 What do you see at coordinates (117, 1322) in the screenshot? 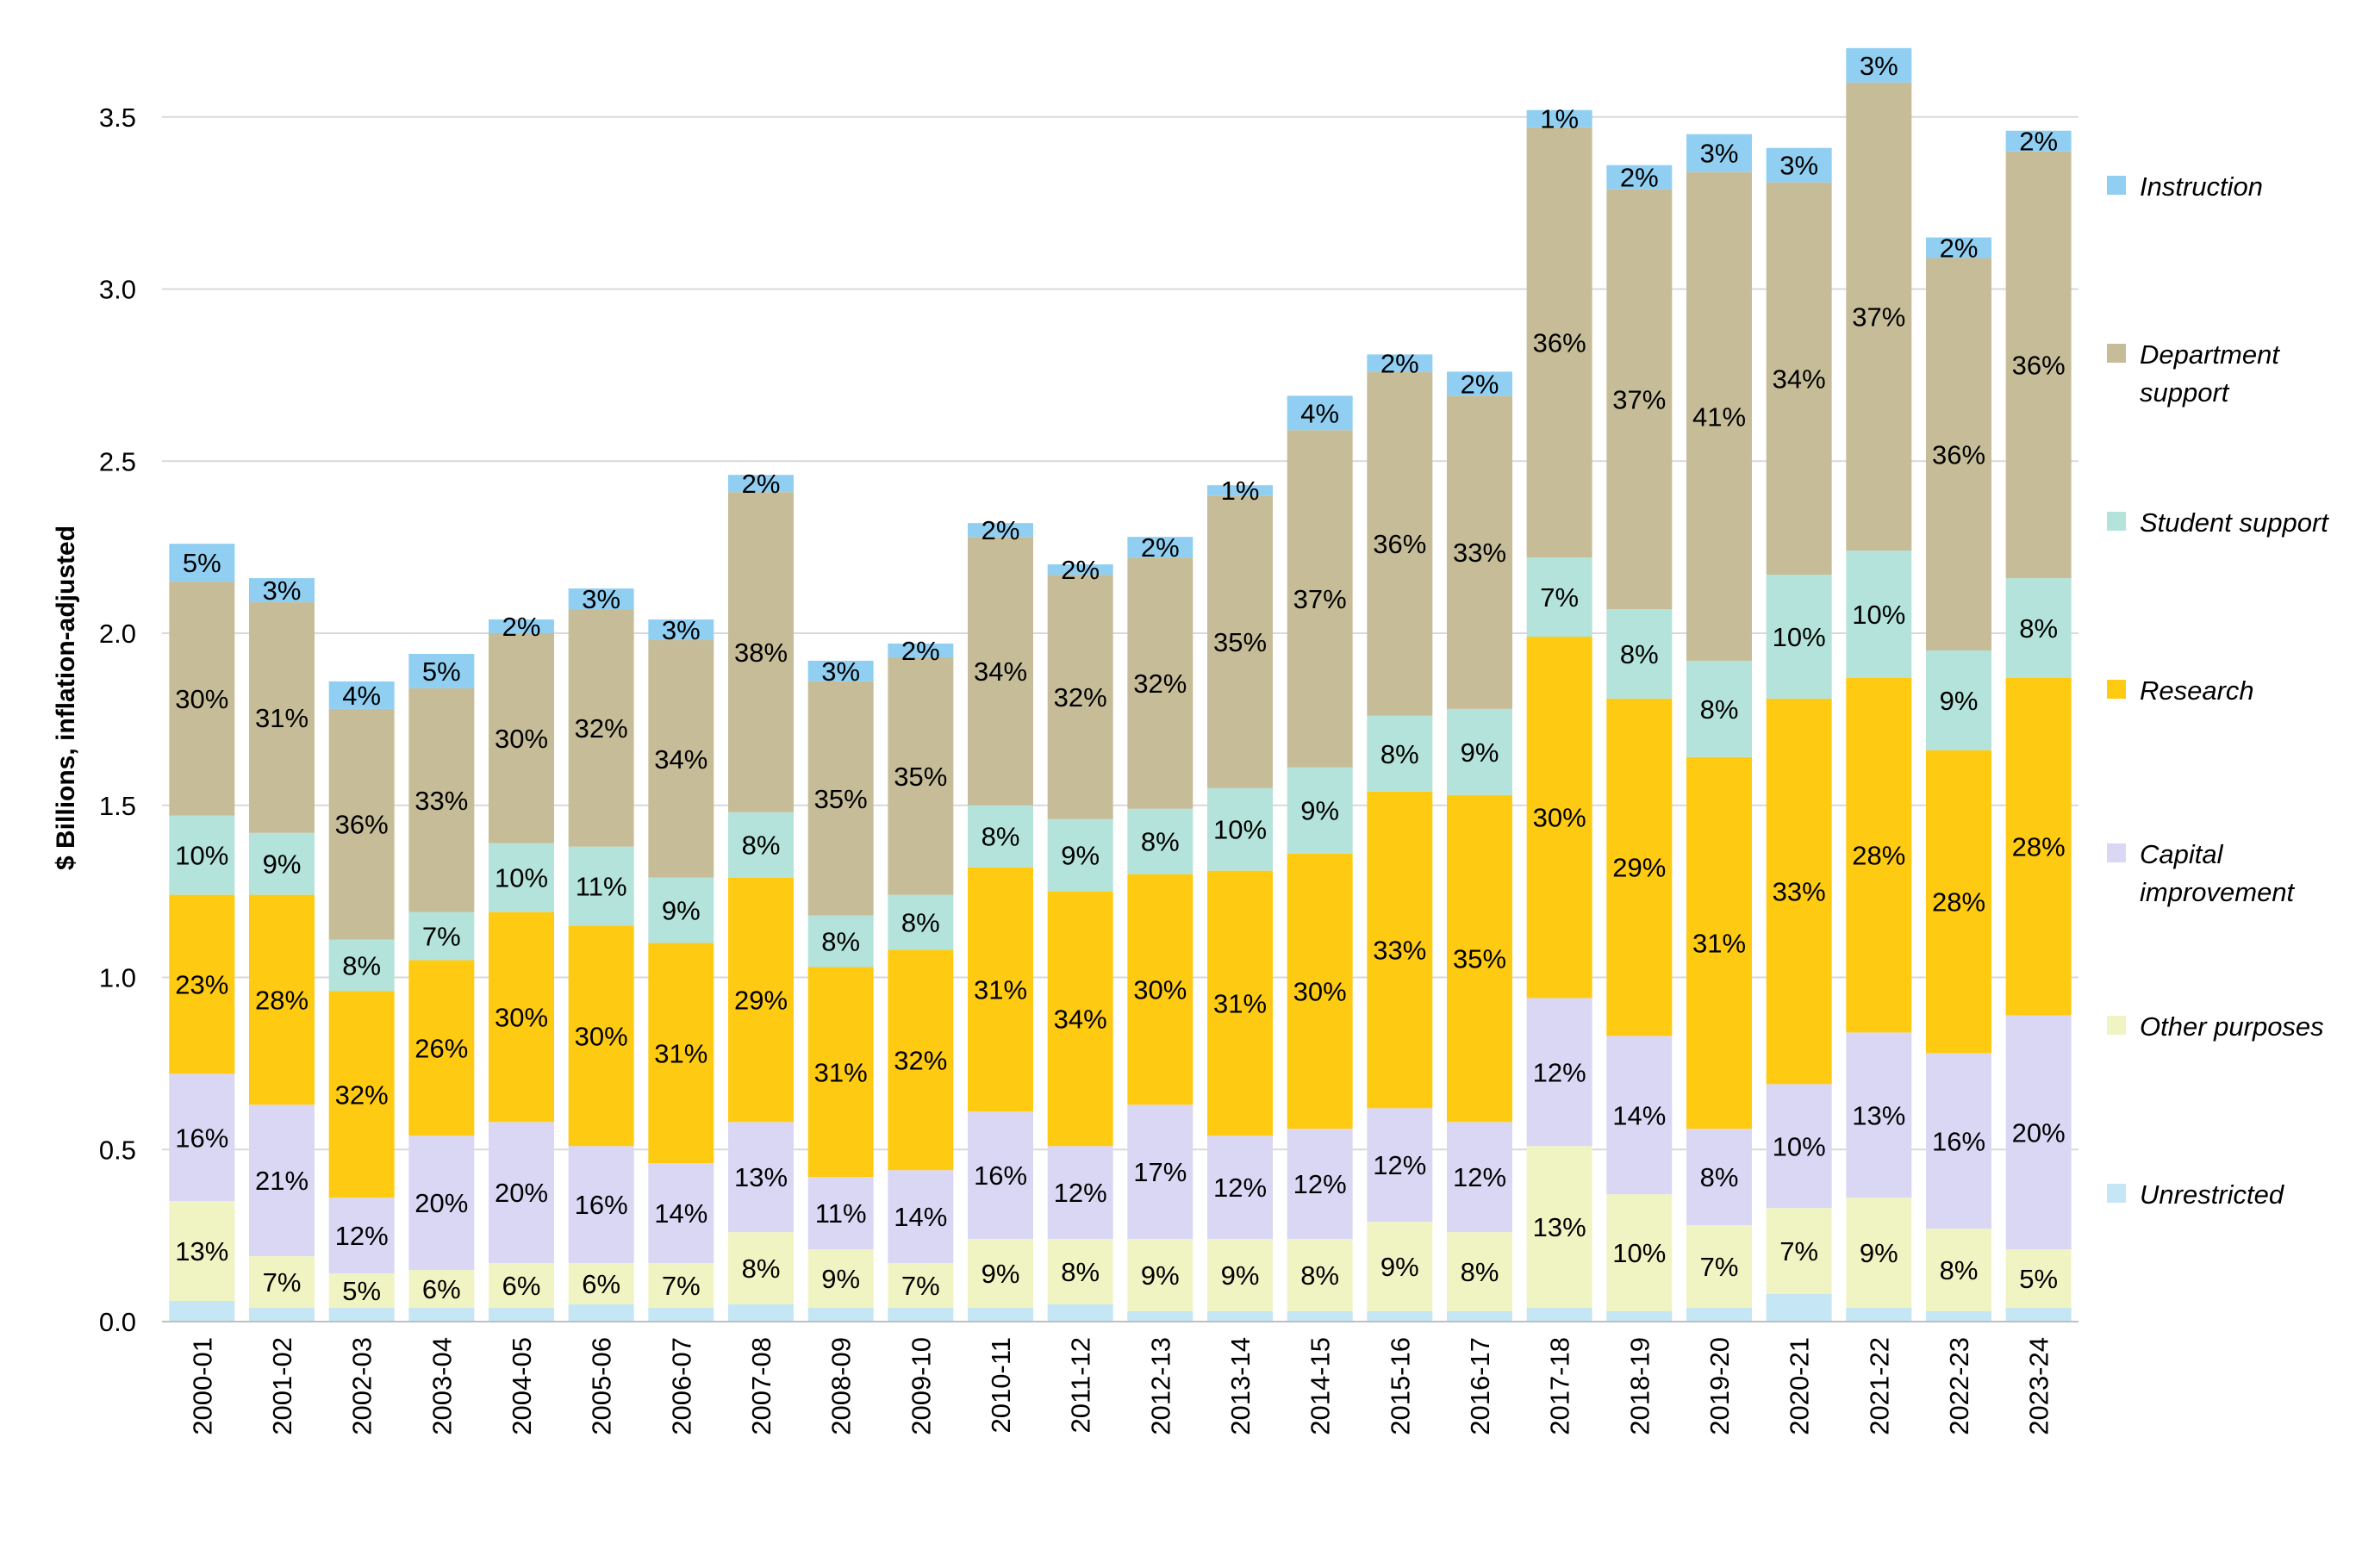
I see `y-tick-label: 0.0` at bounding box center [117, 1322].